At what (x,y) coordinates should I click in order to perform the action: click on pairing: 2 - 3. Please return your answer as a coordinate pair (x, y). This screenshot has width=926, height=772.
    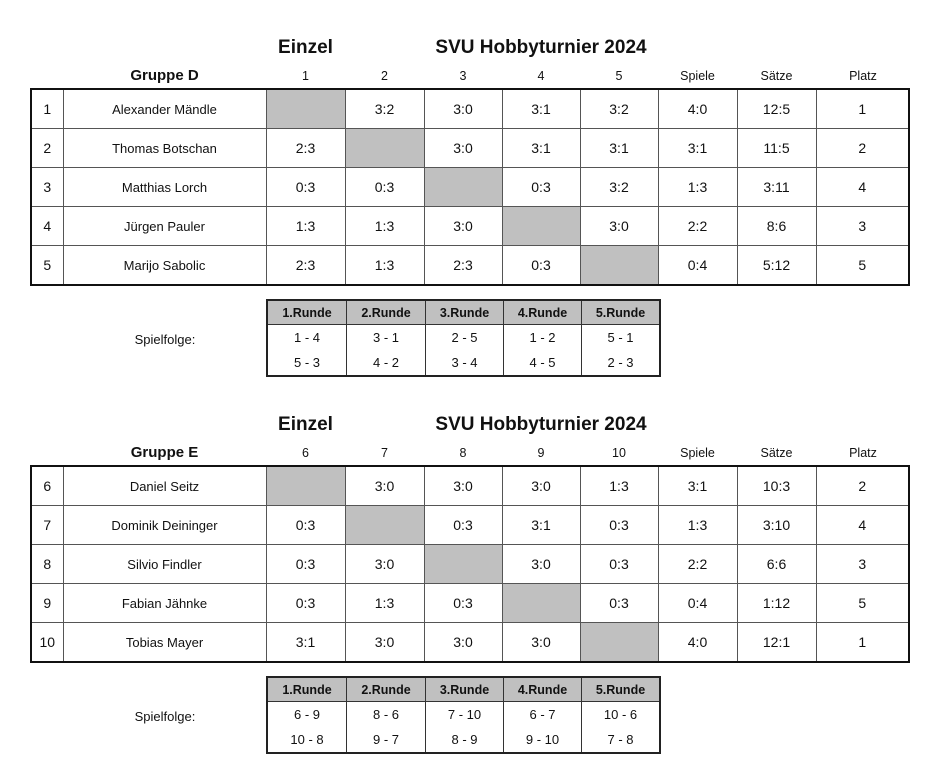
    Looking at the image, I should click on (621, 363).